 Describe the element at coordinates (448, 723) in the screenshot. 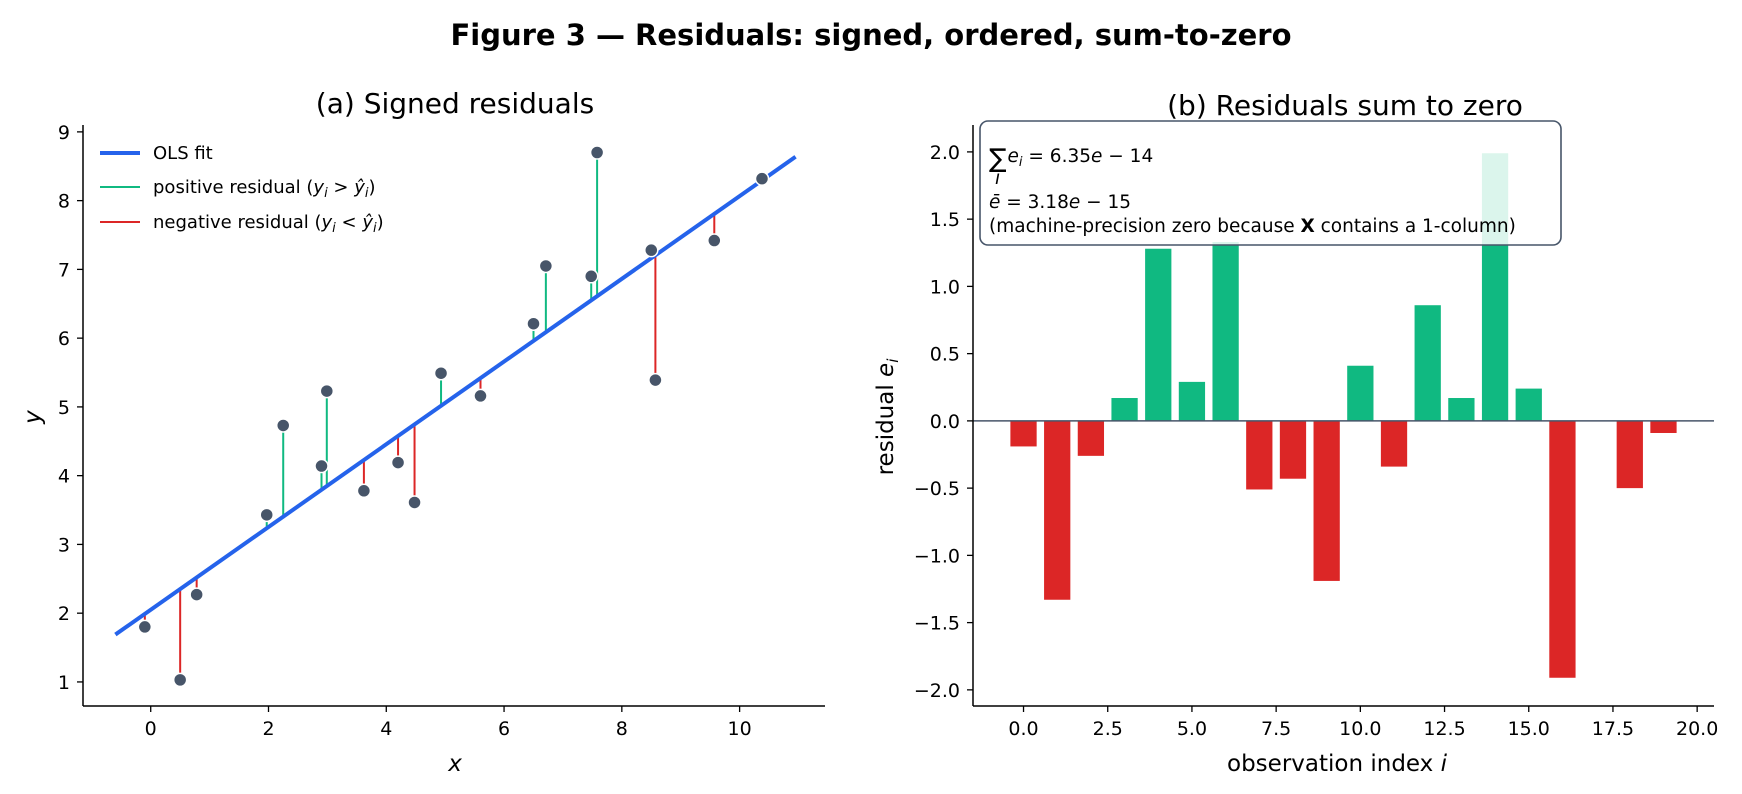

I see `panel-a-x-ticks: 0 2 4 6 8 10` at that location.